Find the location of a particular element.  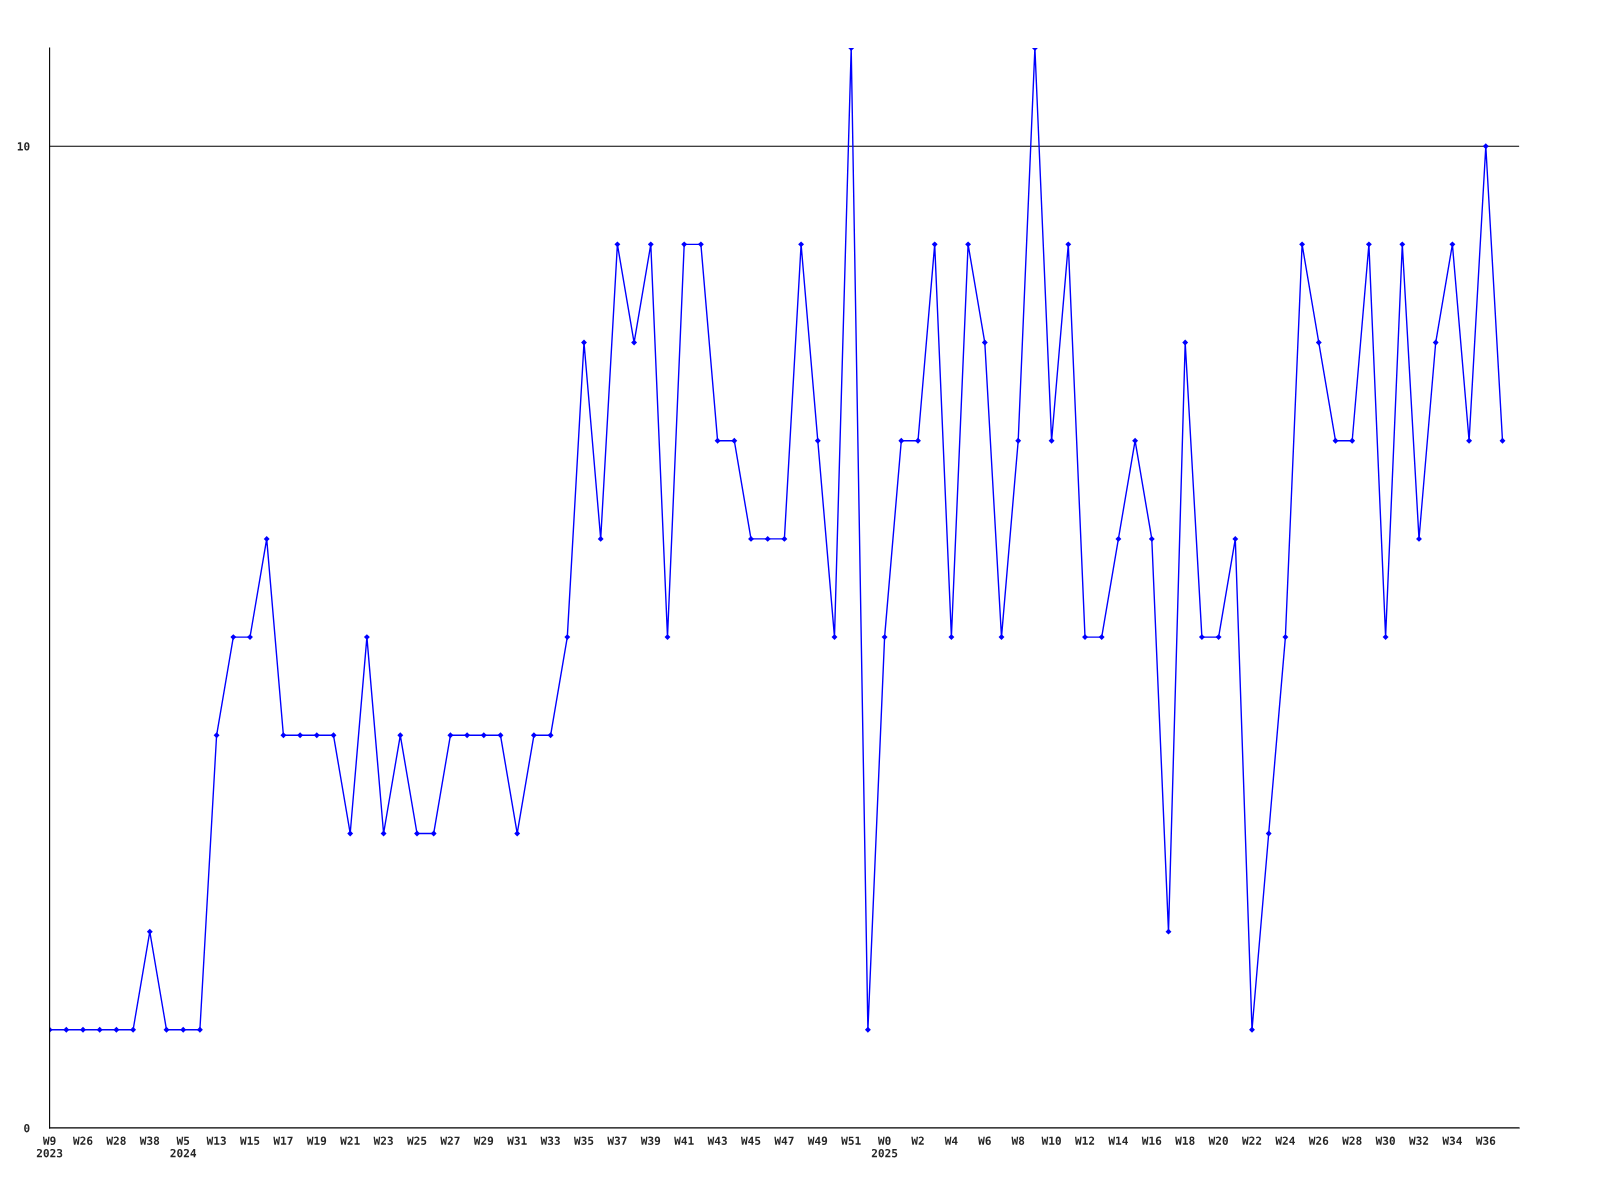

x-tick-label: W27 is located at coordinates (450, 1140).